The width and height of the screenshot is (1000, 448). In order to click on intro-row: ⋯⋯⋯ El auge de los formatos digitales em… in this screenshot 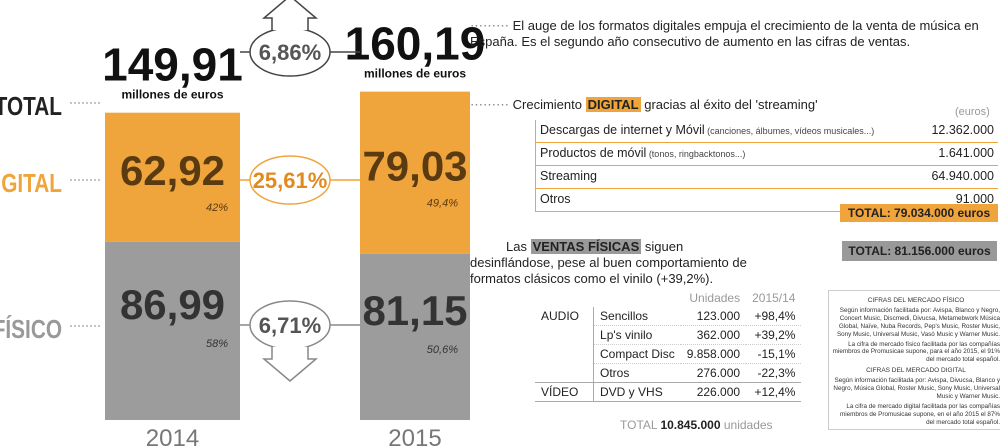, I will do `click(724, 33)`.